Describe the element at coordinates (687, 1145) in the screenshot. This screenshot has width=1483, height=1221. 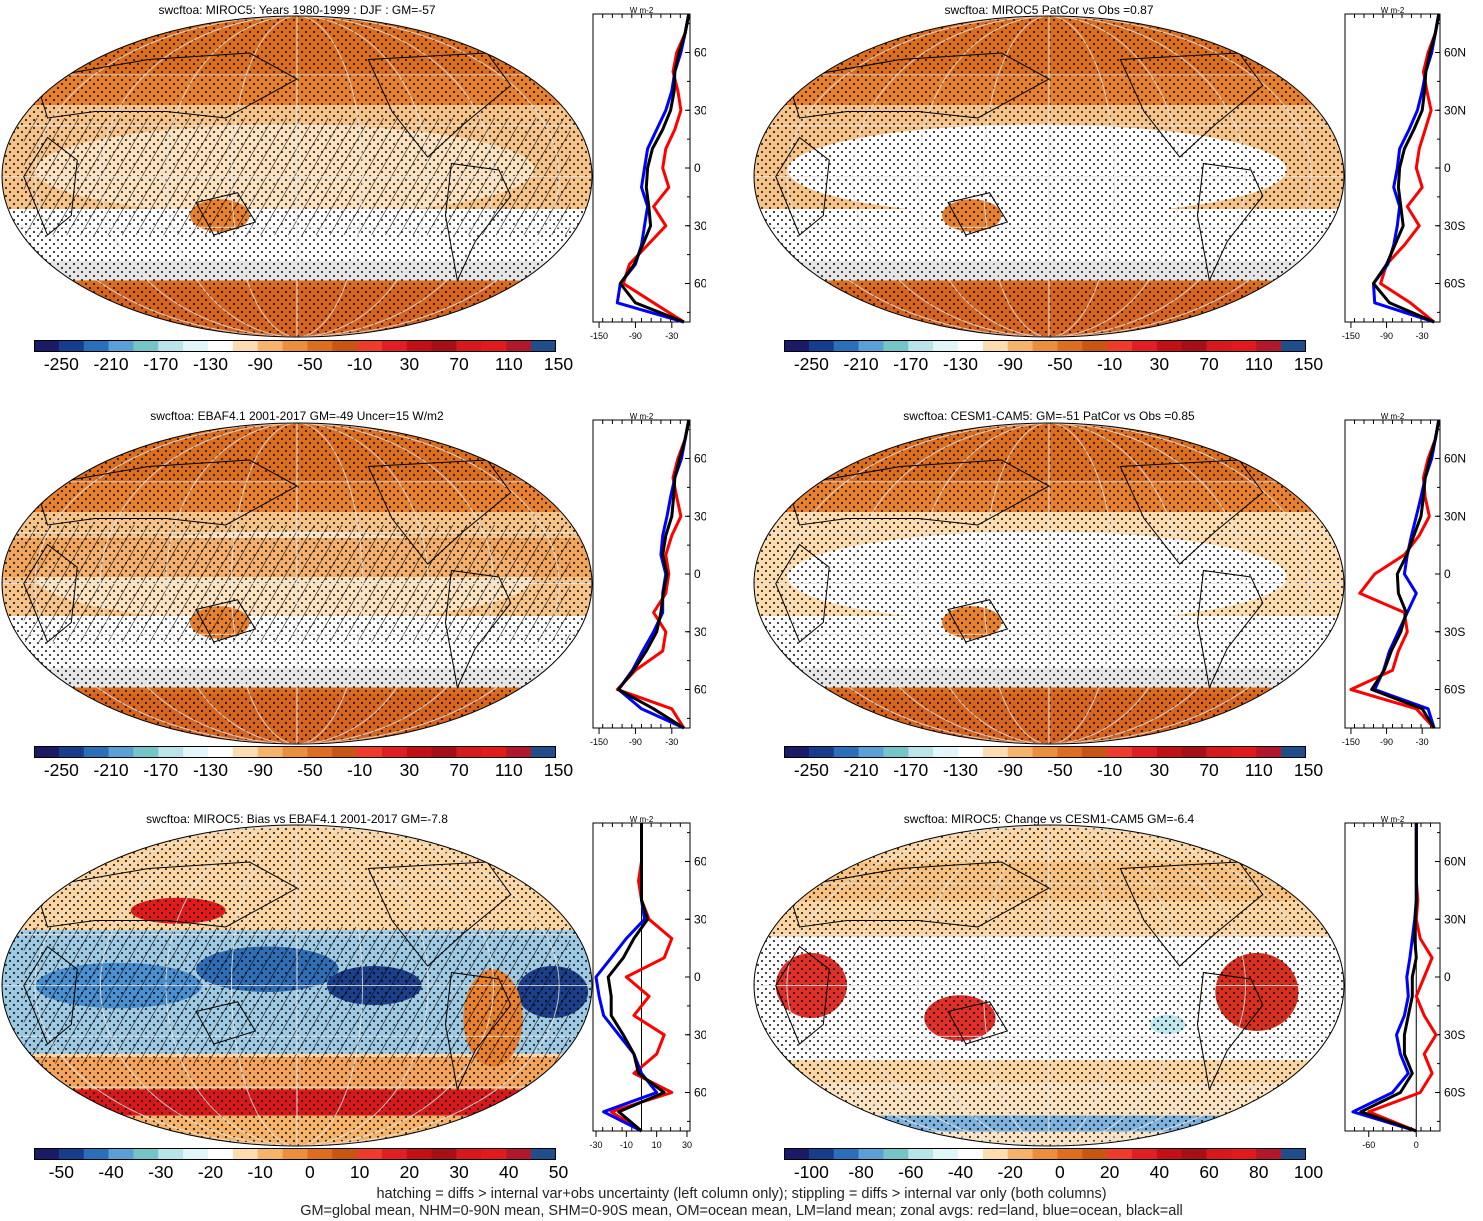
I see `x-tick-label: 30` at that location.